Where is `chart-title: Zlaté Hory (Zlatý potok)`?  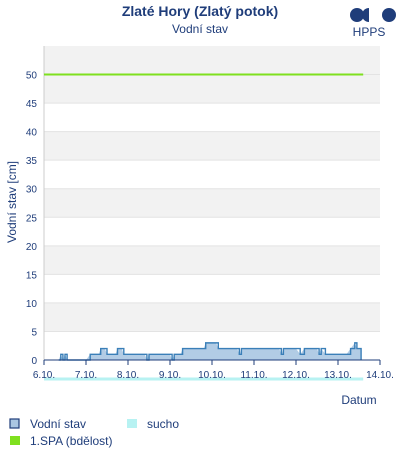 chart-title: Zlaté Hory (Zlatý potok) is located at coordinates (200, 11).